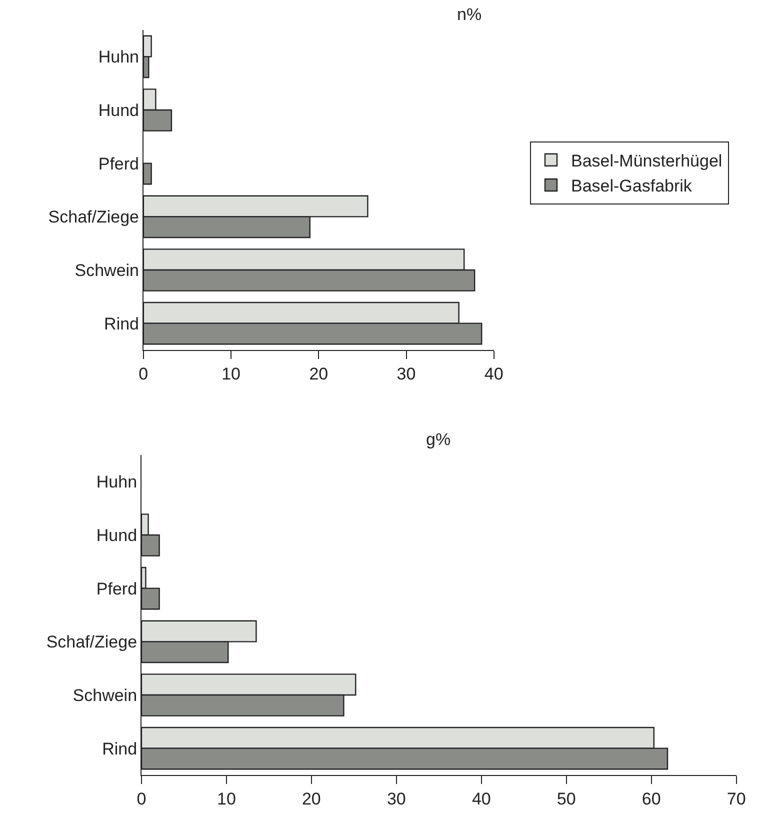  Describe the element at coordinates (651, 798) in the screenshot. I see `x-tick-label: 60` at that location.